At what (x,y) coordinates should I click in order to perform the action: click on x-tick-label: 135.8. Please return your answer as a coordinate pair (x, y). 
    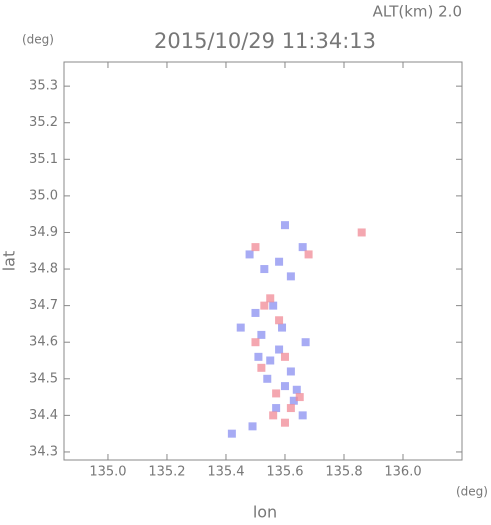
    Looking at the image, I should click on (343, 472).